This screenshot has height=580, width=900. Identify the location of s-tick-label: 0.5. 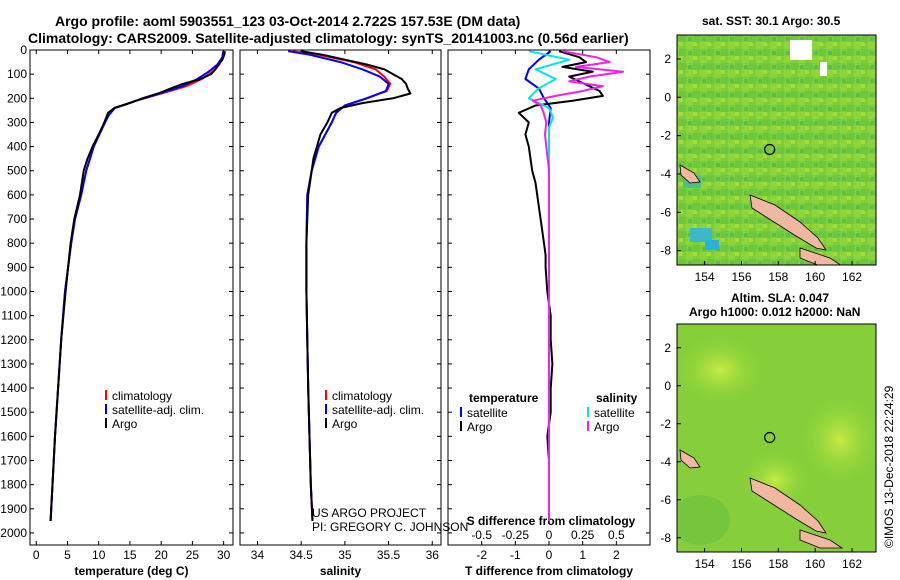
(616, 535).